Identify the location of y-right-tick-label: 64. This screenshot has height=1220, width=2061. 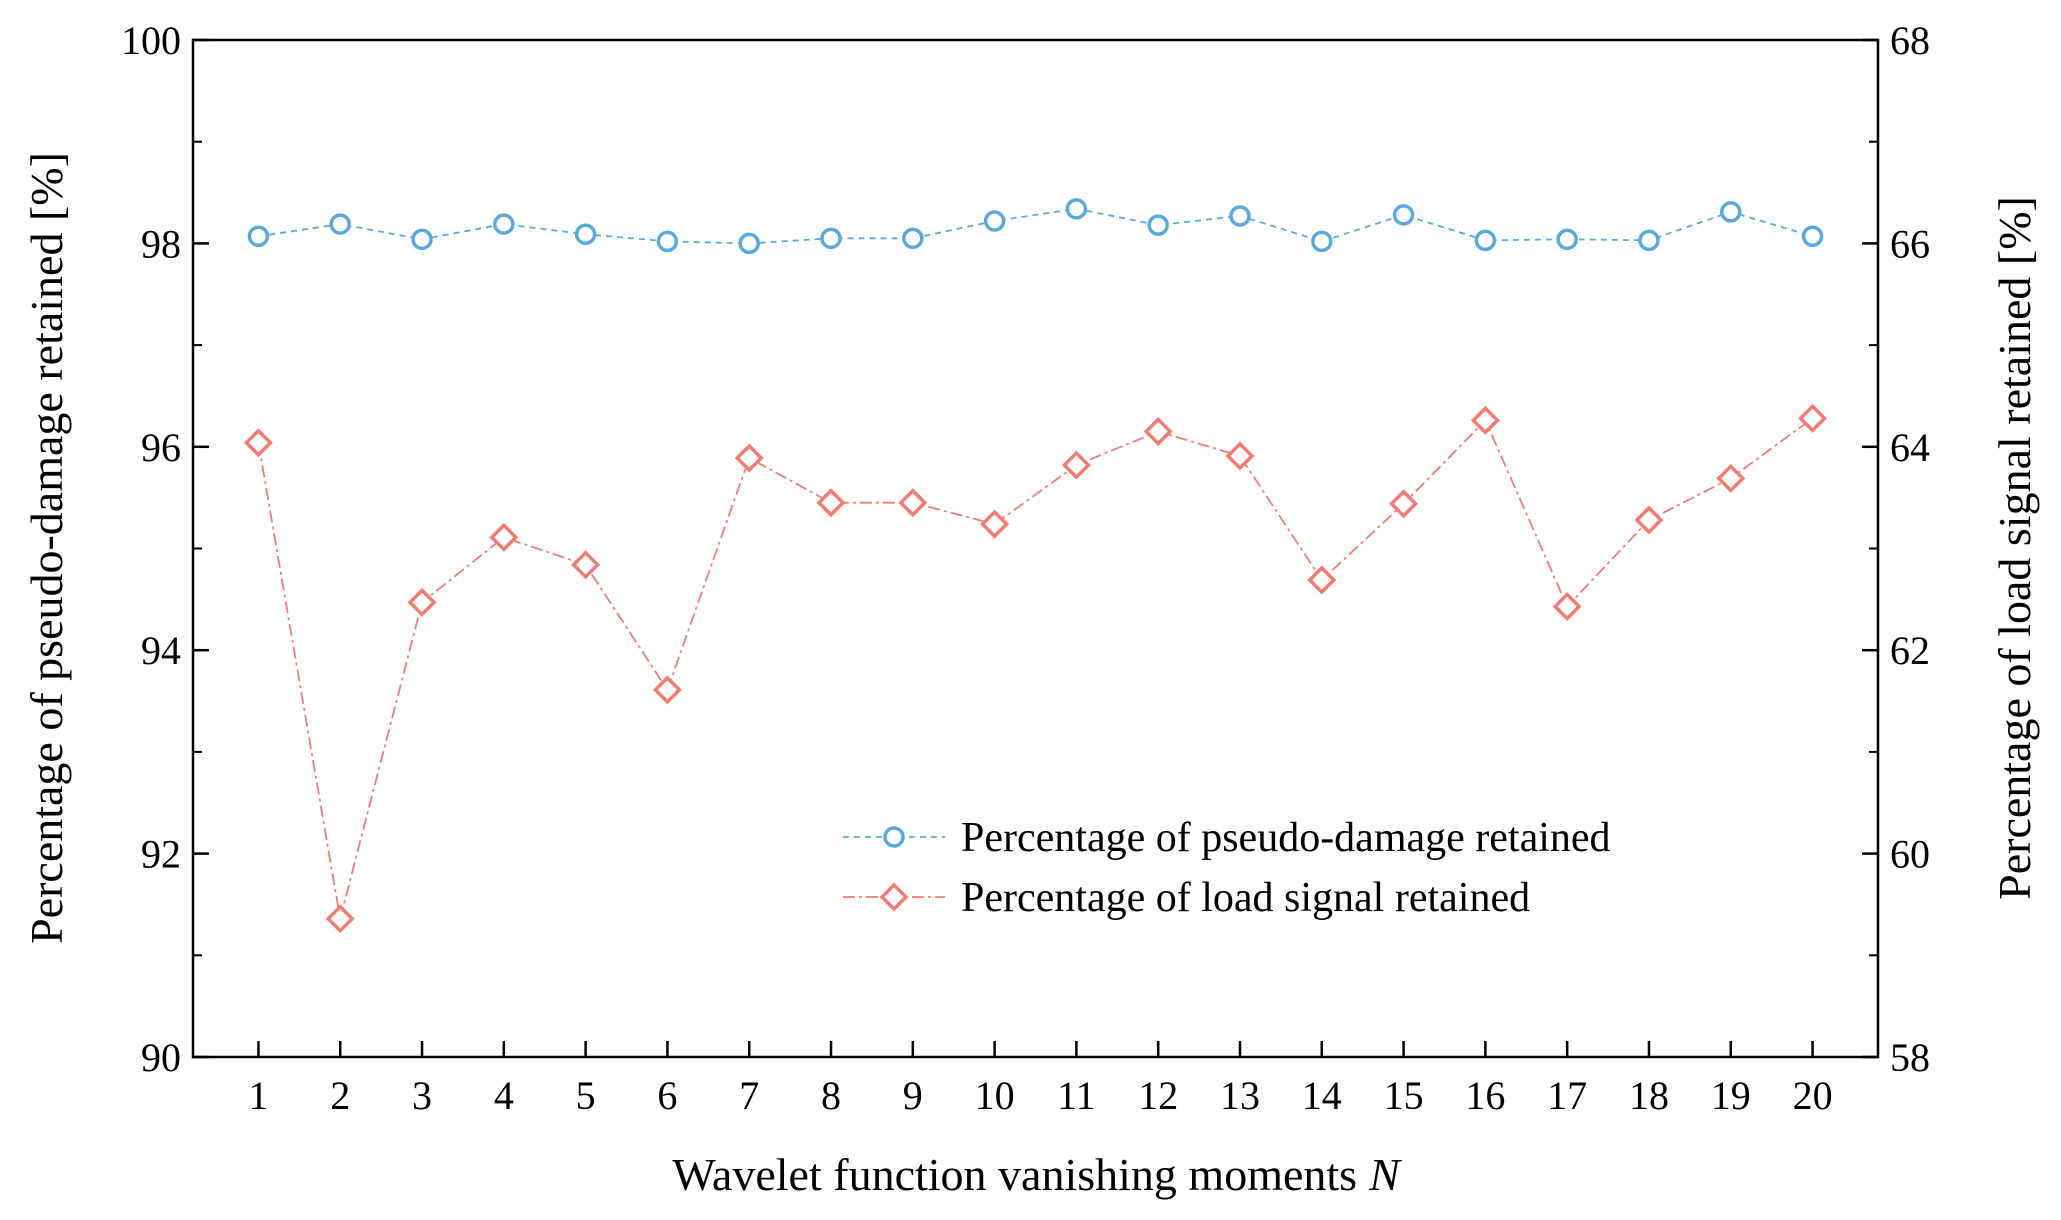
(1910, 447).